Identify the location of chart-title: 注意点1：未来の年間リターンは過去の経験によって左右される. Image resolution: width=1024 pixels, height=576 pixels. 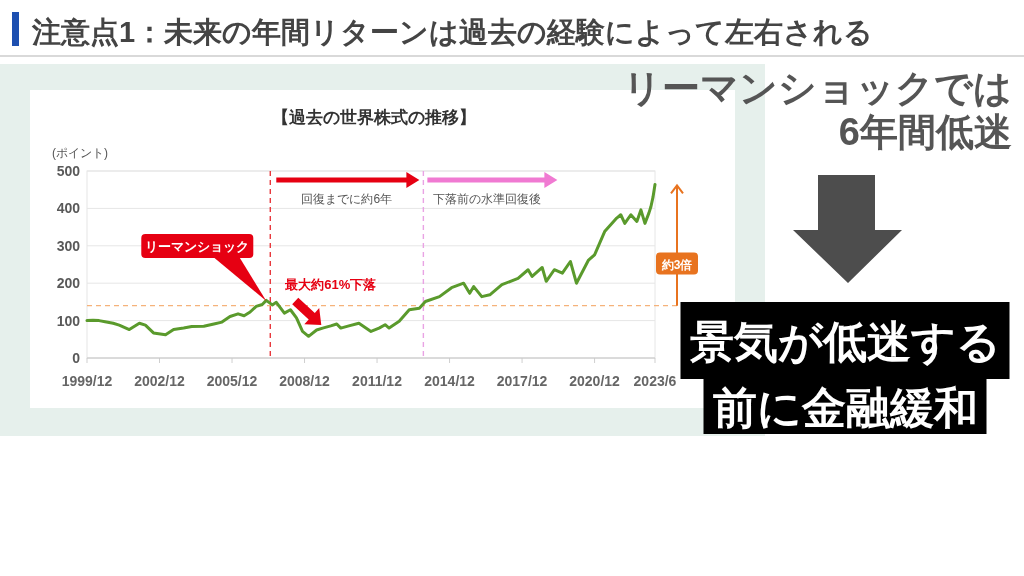
(452, 32).